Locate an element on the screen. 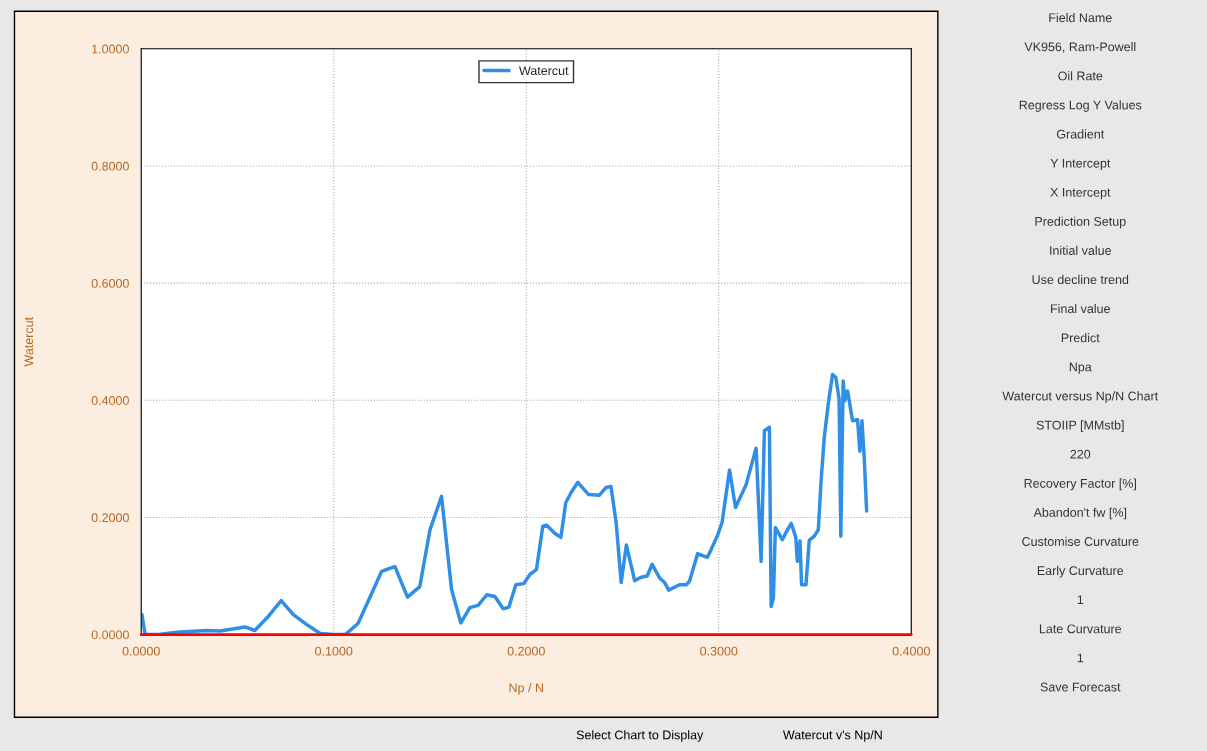  text: Npa is located at coordinates (1080, 368).